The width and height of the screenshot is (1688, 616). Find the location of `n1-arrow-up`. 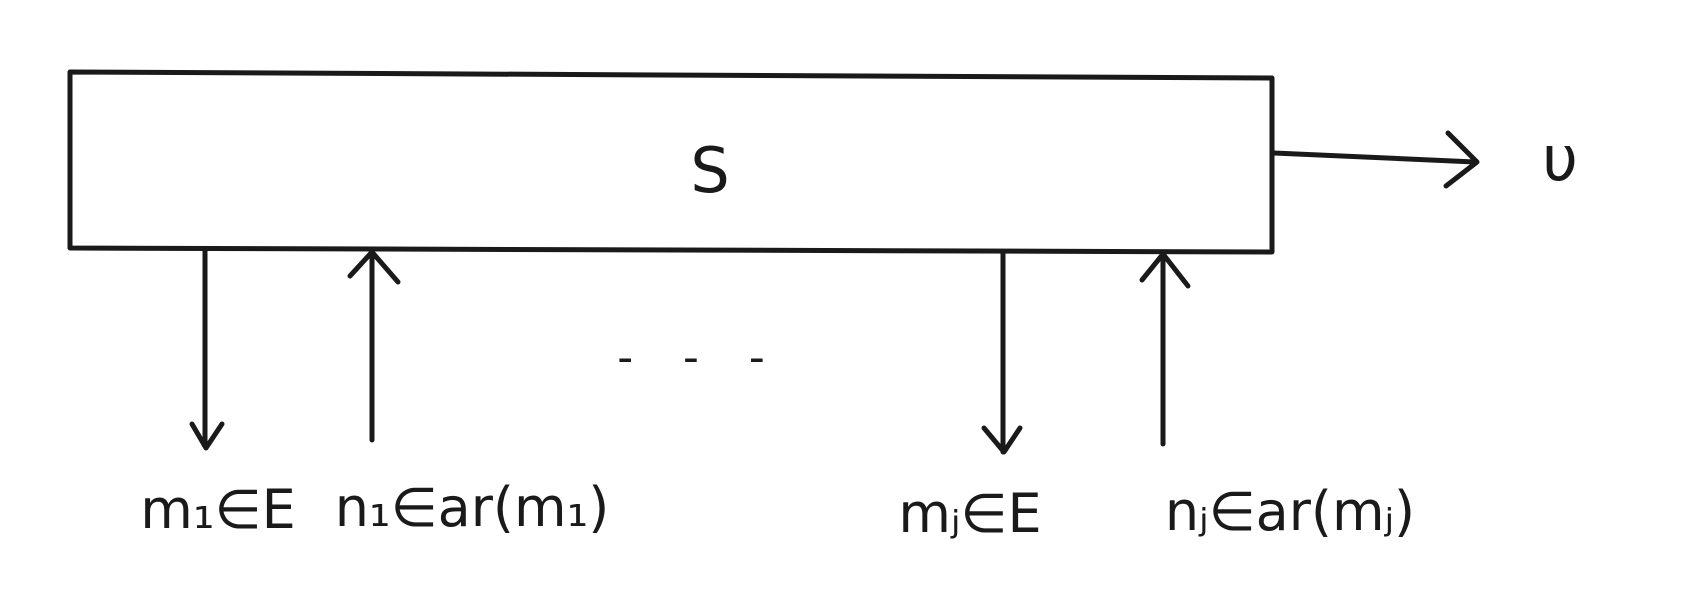

n1-arrow-up is located at coordinates (374, 346).